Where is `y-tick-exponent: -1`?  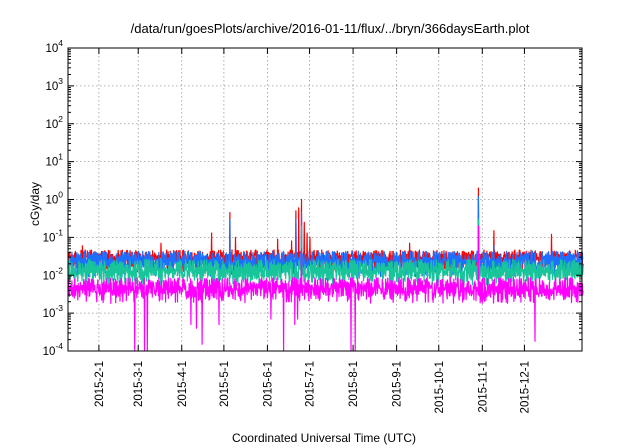 y-tick-exponent: -1 is located at coordinates (59, 232).